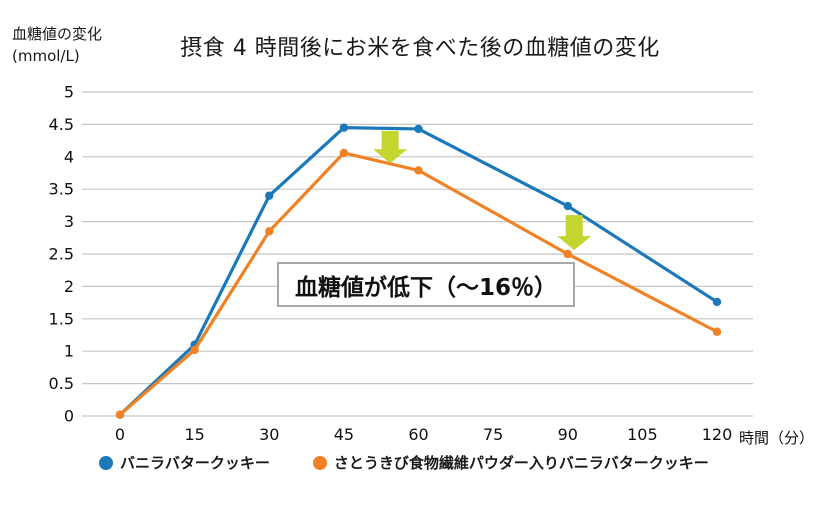 The image size is (840, 511). I want to click on svg-text: 45, so click(344, 434).